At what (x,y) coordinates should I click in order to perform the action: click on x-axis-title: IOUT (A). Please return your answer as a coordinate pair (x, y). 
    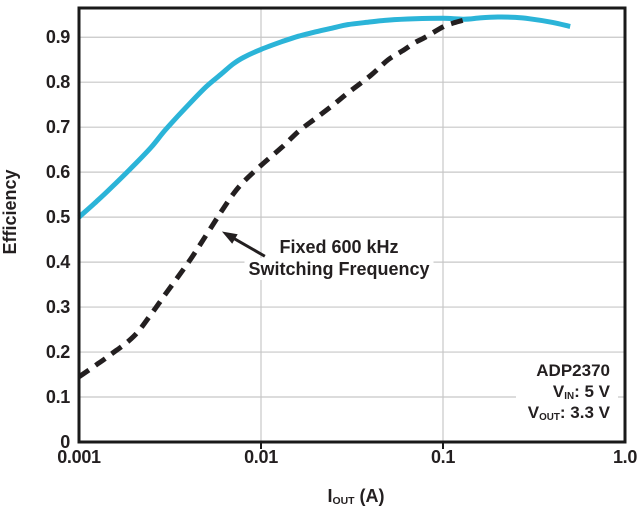
    Looking at the image, I should click on (355, 496).